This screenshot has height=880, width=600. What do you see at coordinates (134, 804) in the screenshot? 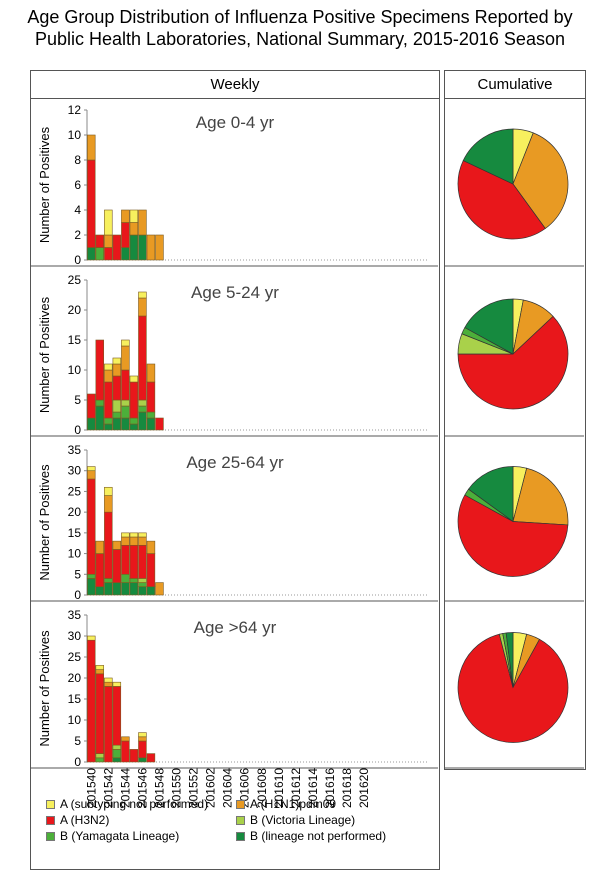
I see `legend-label: A (subtyping not performed)` at bounding box center [134, 804].